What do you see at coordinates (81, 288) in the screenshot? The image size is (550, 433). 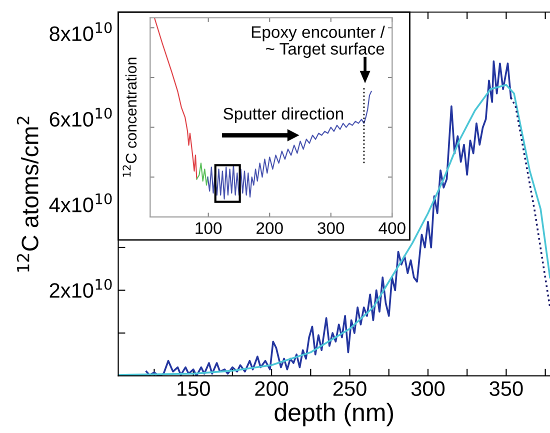 I see `y-tick-label: 2x10$^{10}$` at bounding box center [81, 288].